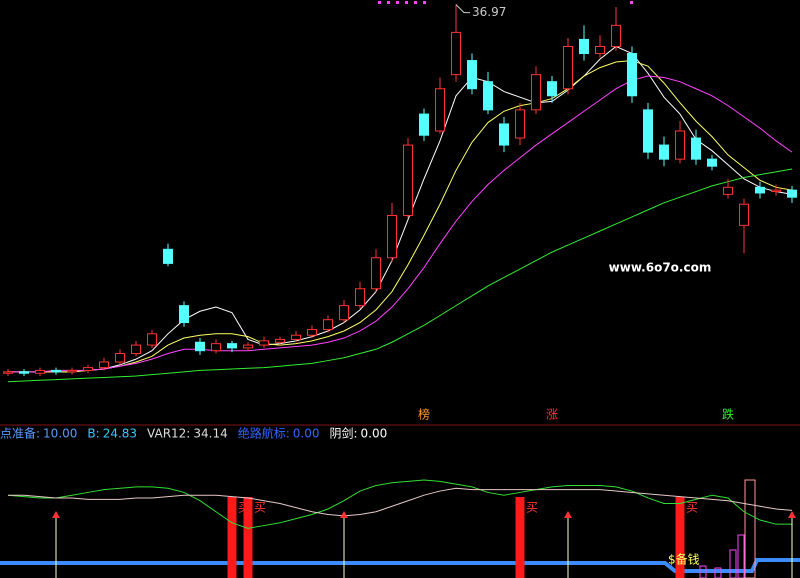 This screenshot has height=578, width=800. Describe the element at coordinates (120, 434) in the screenshot. I see `indicator-value: 24.83` at that location.